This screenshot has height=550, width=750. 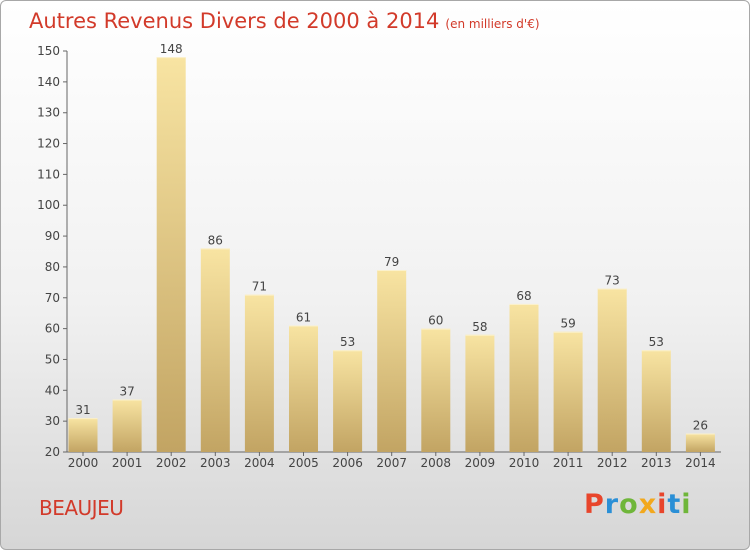 I want to click on title-main: Autres Revenus Divers de 2000 à 2014, so click(x=234, y=21).